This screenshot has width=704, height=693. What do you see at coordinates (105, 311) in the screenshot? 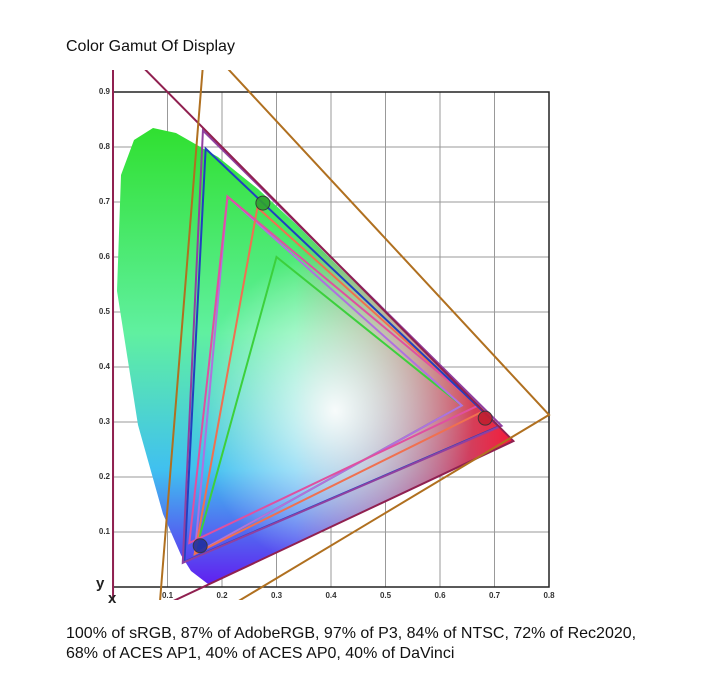
I see `y-tick-label: 0.5` at bounding box center [105, 311].